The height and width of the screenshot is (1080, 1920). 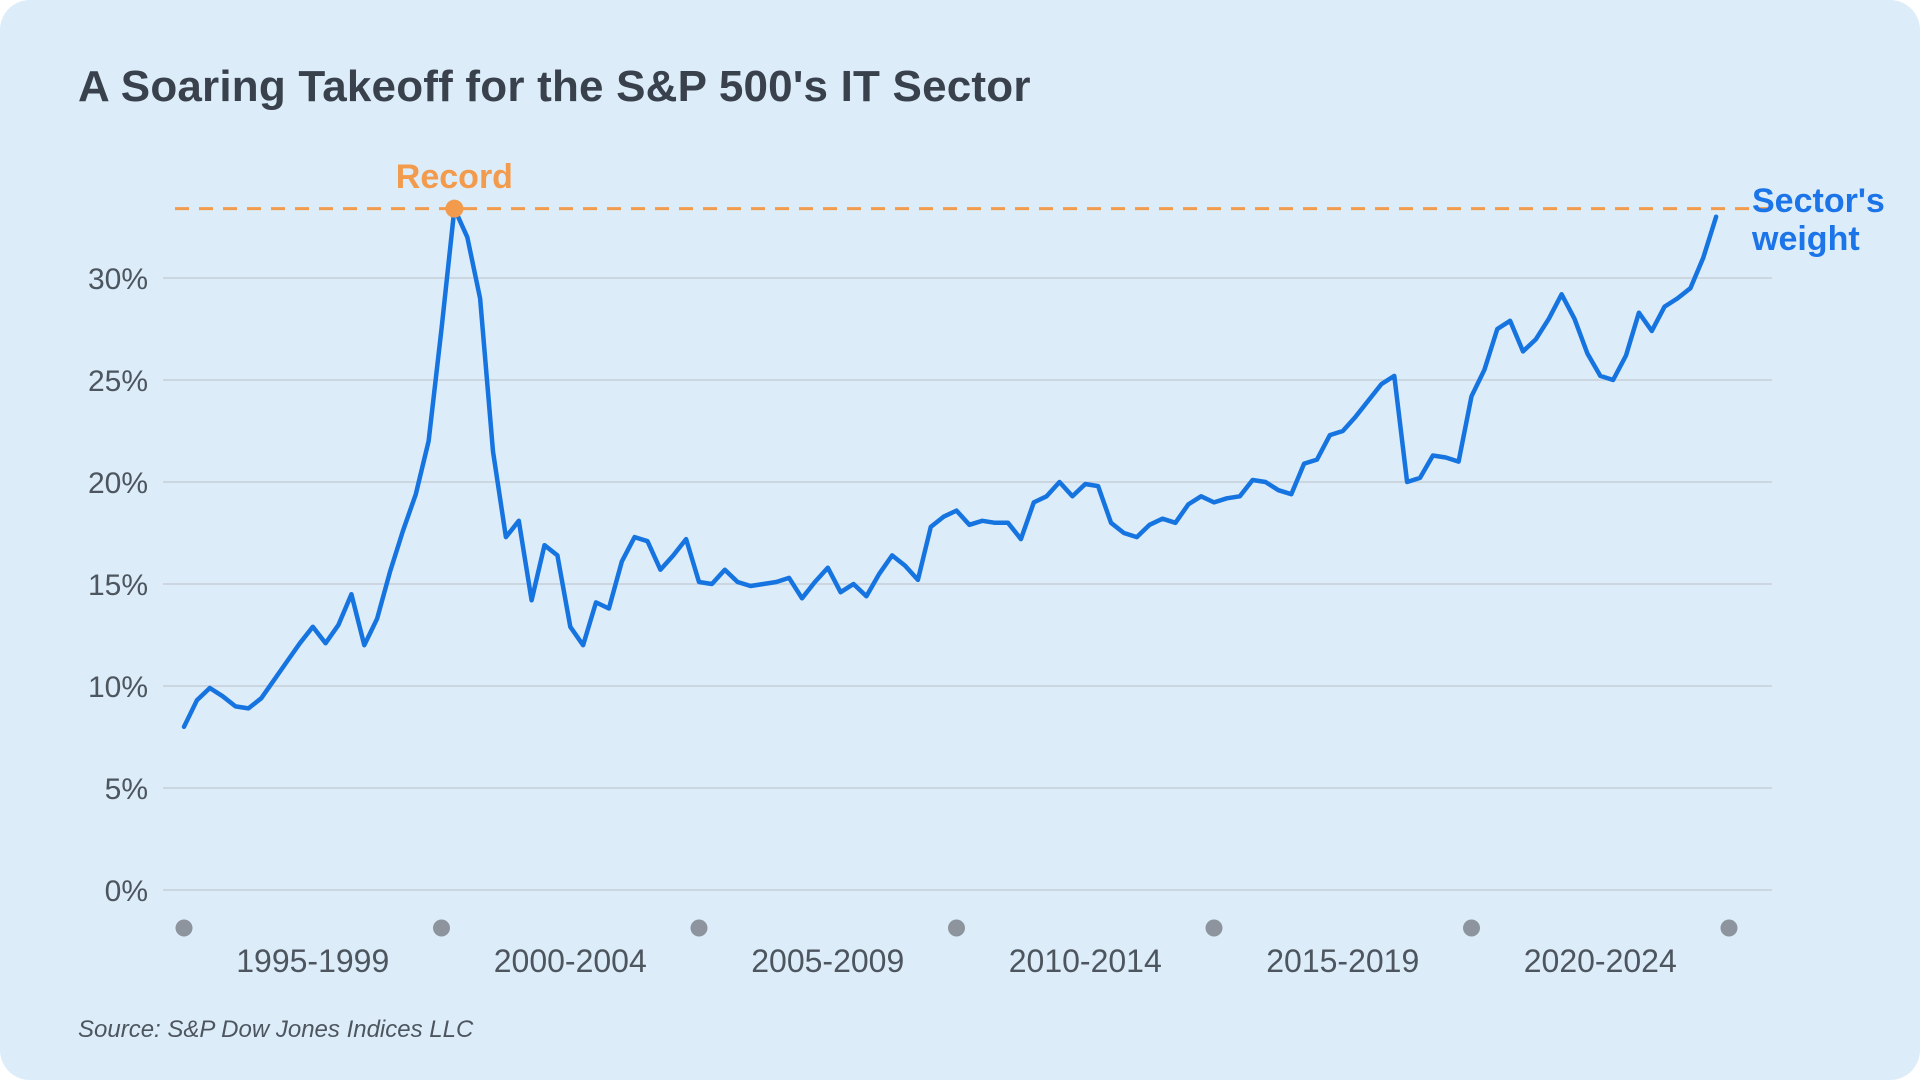 What do you see at coordinates (1085, 961) in the screenshot?
I see `x-group-label: 2010-2014` at bounding box center [1085, 961].